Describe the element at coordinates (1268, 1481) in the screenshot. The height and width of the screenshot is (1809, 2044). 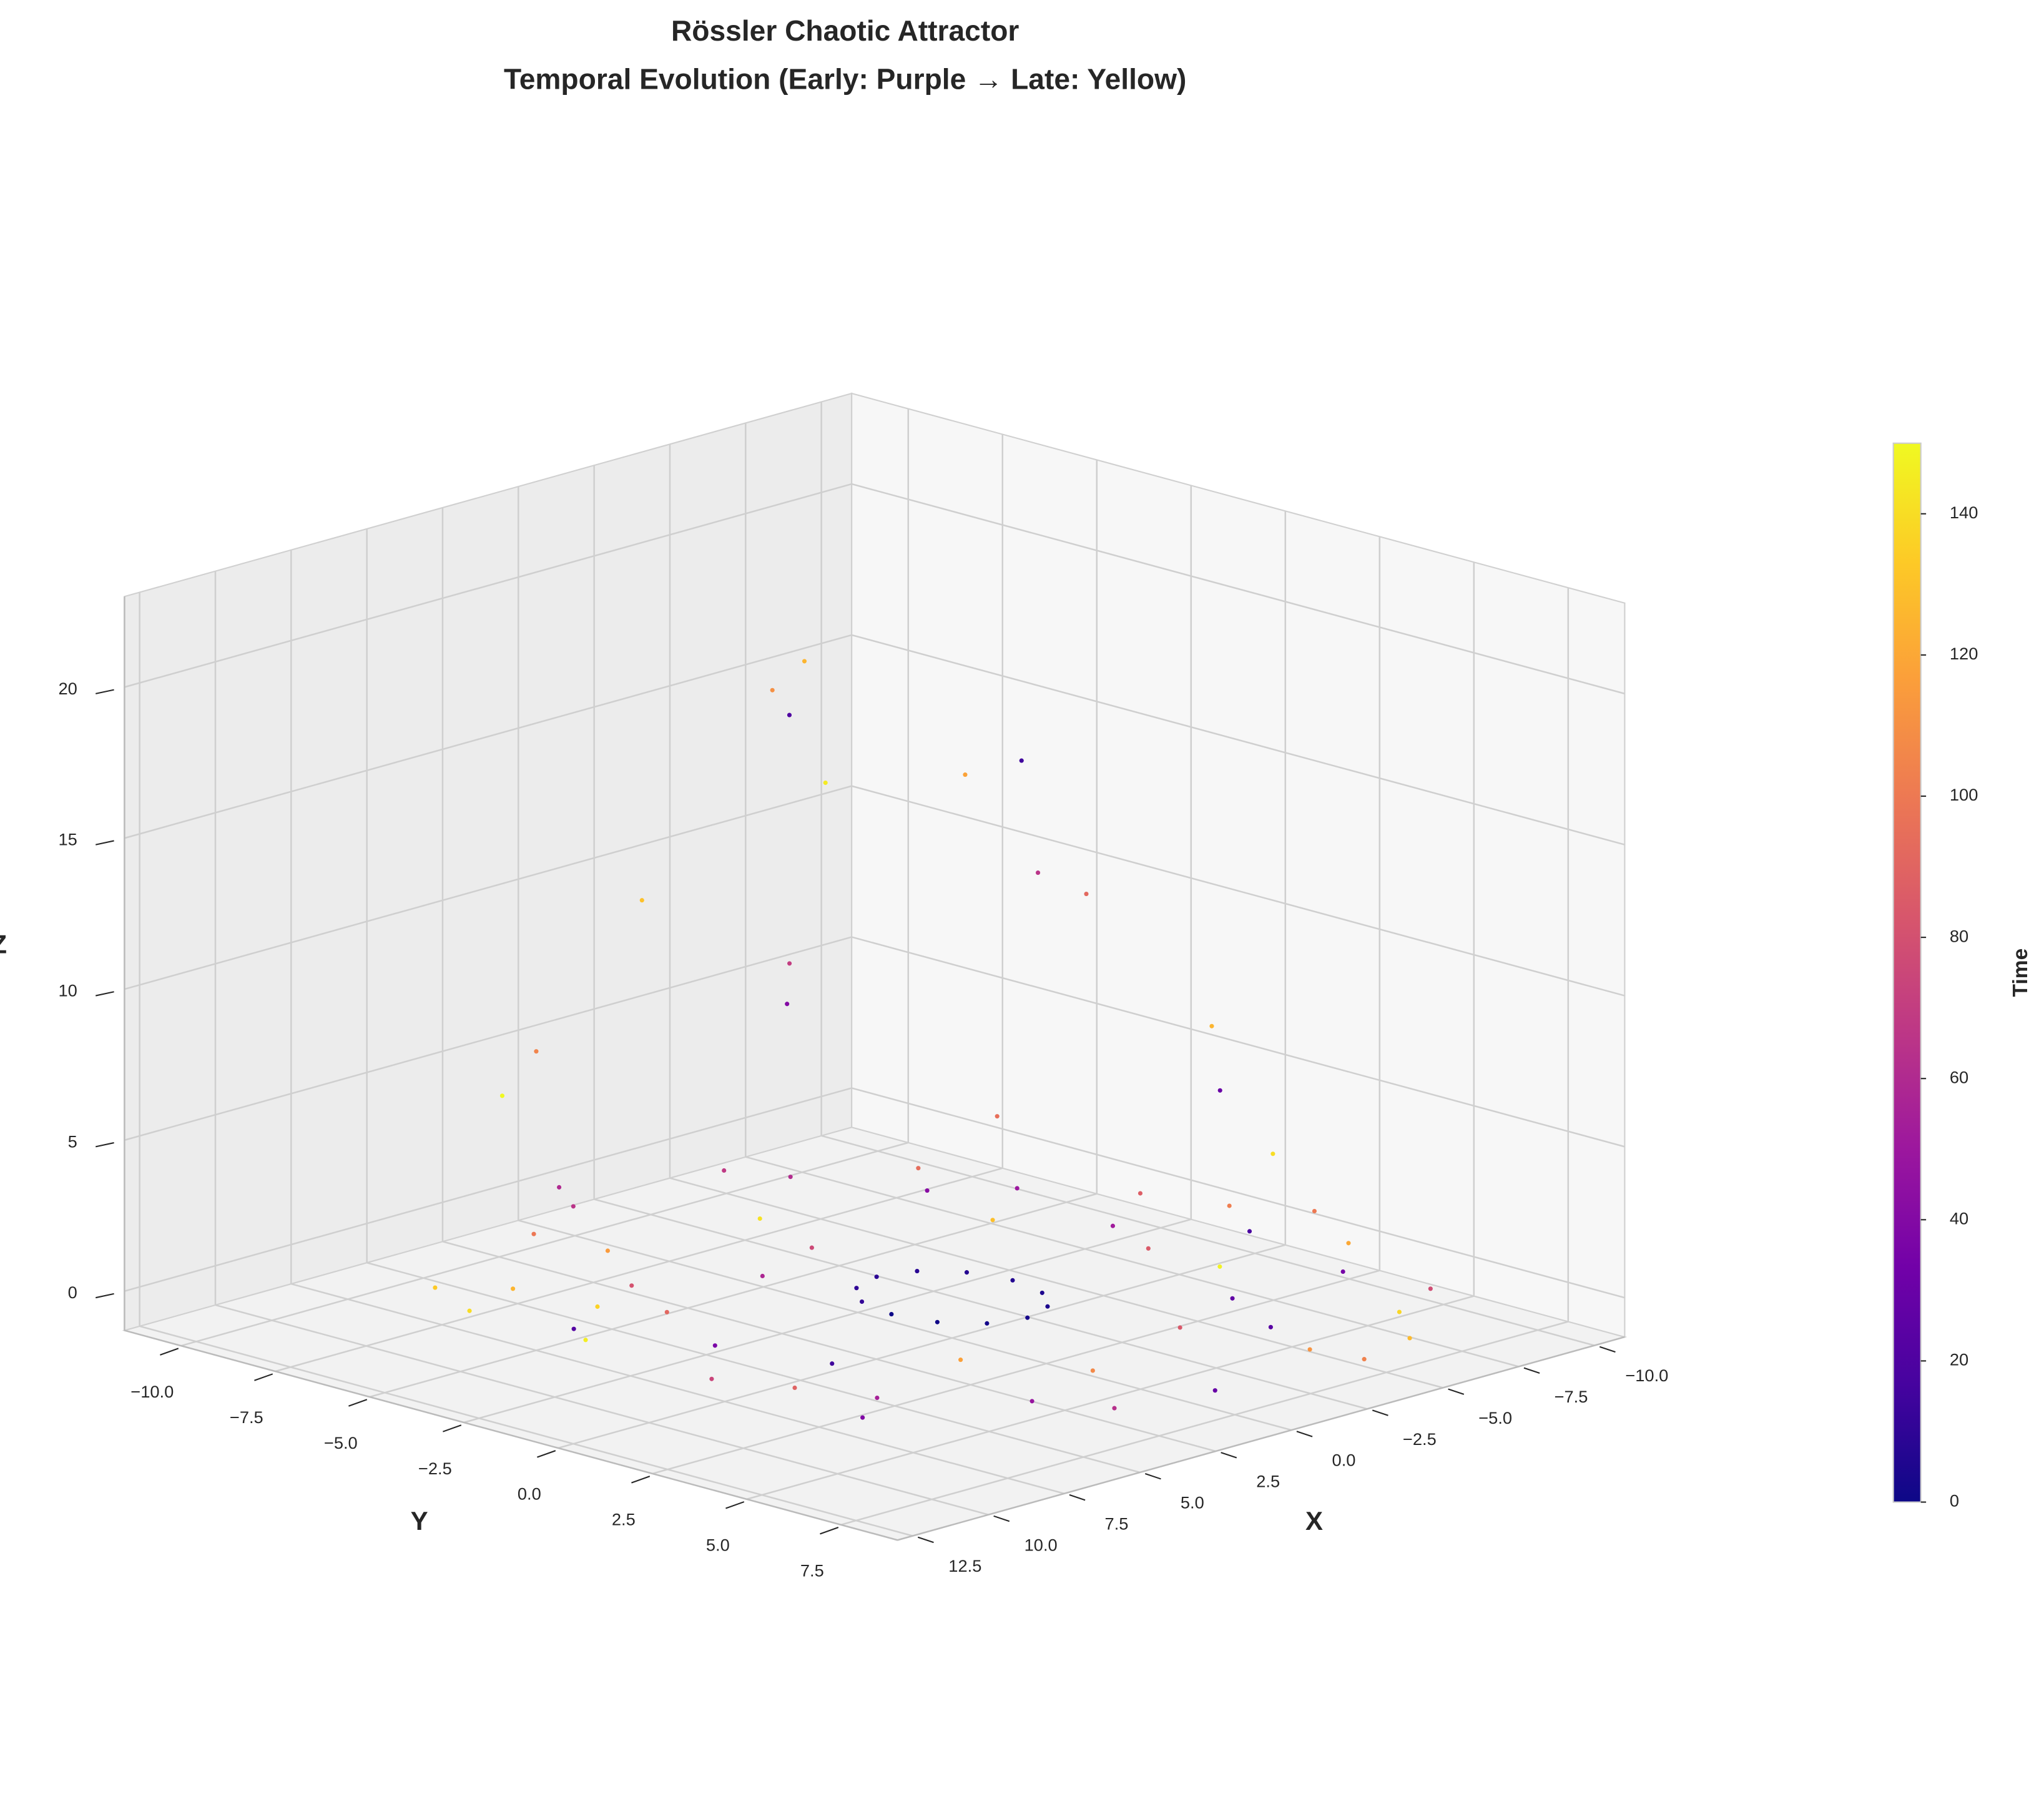
I see `x-tick-label: 2.5` at that location.